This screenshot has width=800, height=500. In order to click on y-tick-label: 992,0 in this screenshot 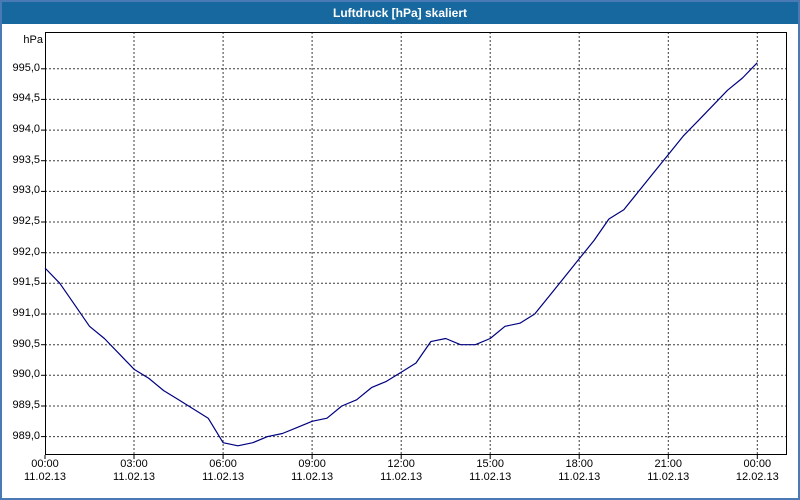, I will do `click(26, 251)`.